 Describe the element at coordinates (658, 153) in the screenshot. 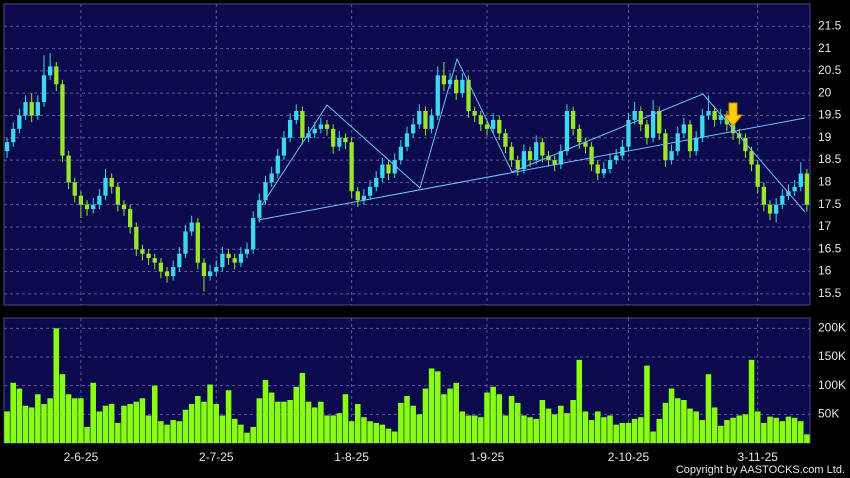

I see `channel-line` at that location.